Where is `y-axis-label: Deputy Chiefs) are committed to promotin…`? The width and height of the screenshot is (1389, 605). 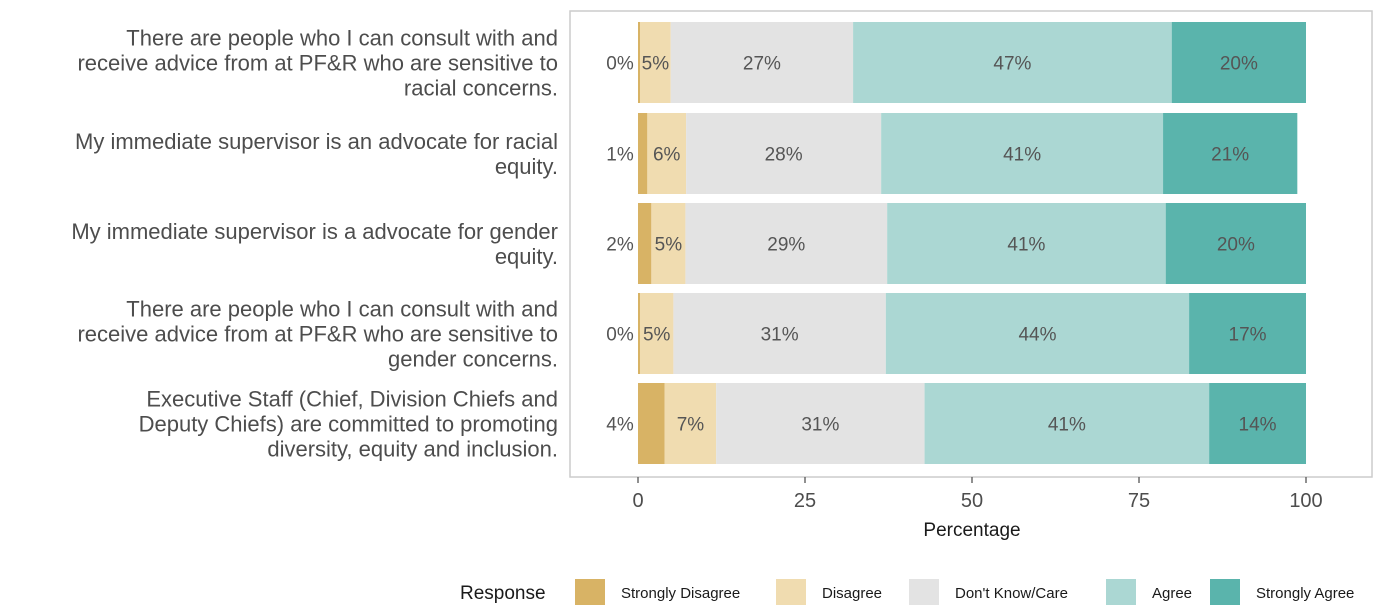 y-axis-label: Deputy Chiefs) are committed to promotin… is located at coordinates (348, 424).